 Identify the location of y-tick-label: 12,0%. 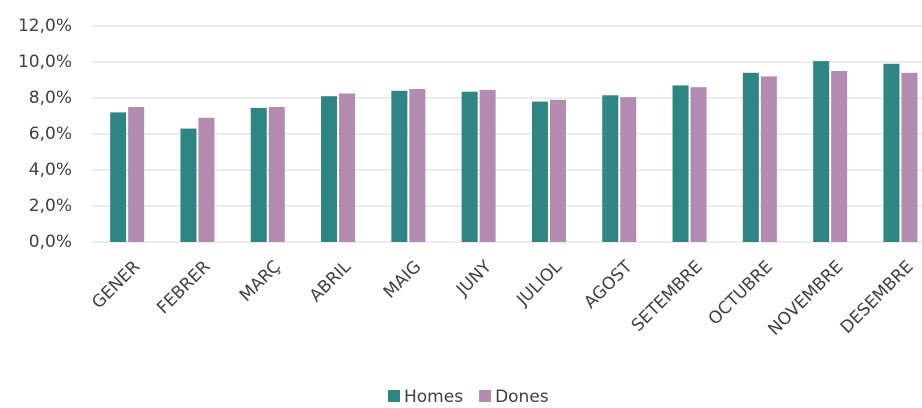
(45, 26).